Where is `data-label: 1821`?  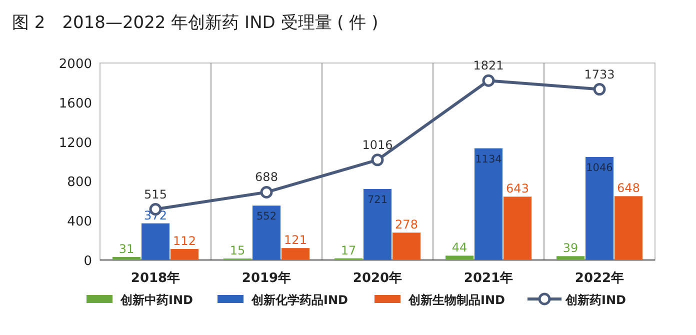 data-label: 1821 is located at coordinates (488, 65).